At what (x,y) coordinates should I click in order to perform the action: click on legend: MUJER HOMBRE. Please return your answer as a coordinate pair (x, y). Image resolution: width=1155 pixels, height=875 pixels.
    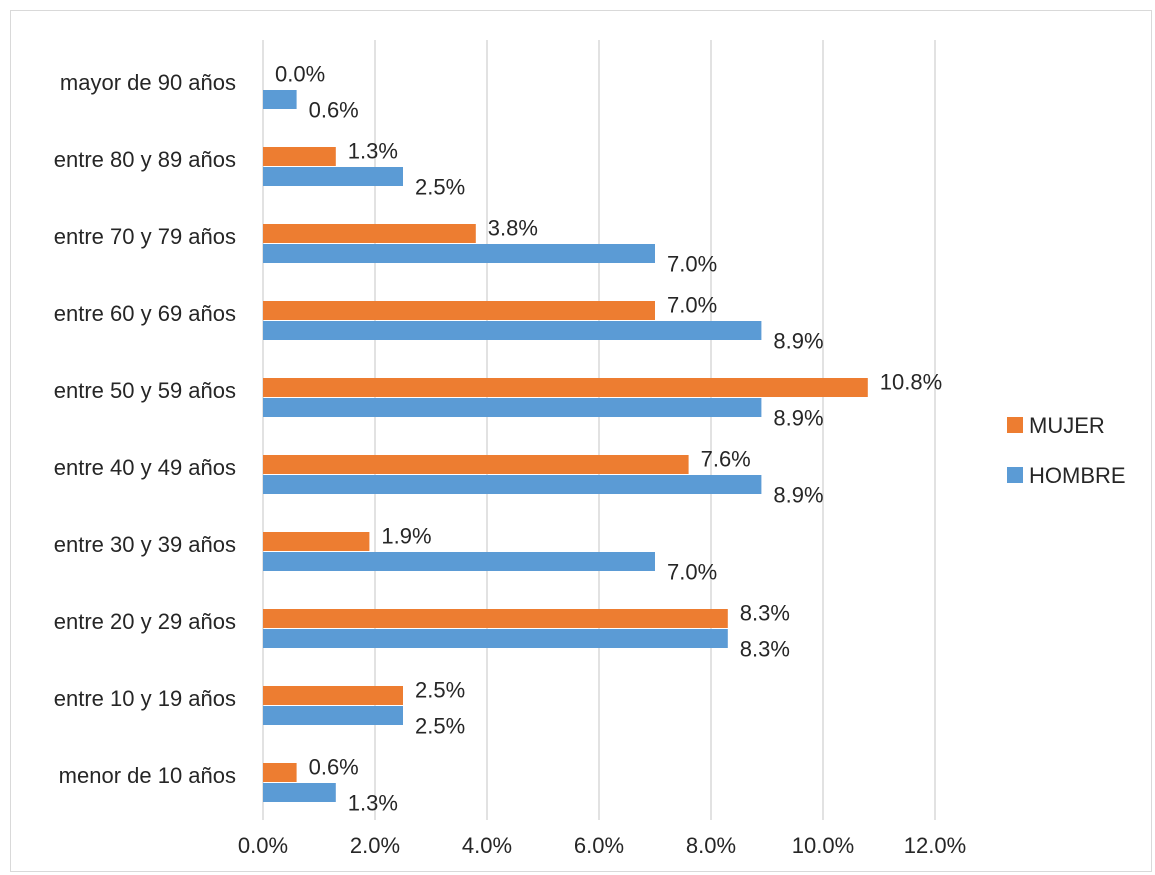
    Looking at the image, I should click on (1066, 450).